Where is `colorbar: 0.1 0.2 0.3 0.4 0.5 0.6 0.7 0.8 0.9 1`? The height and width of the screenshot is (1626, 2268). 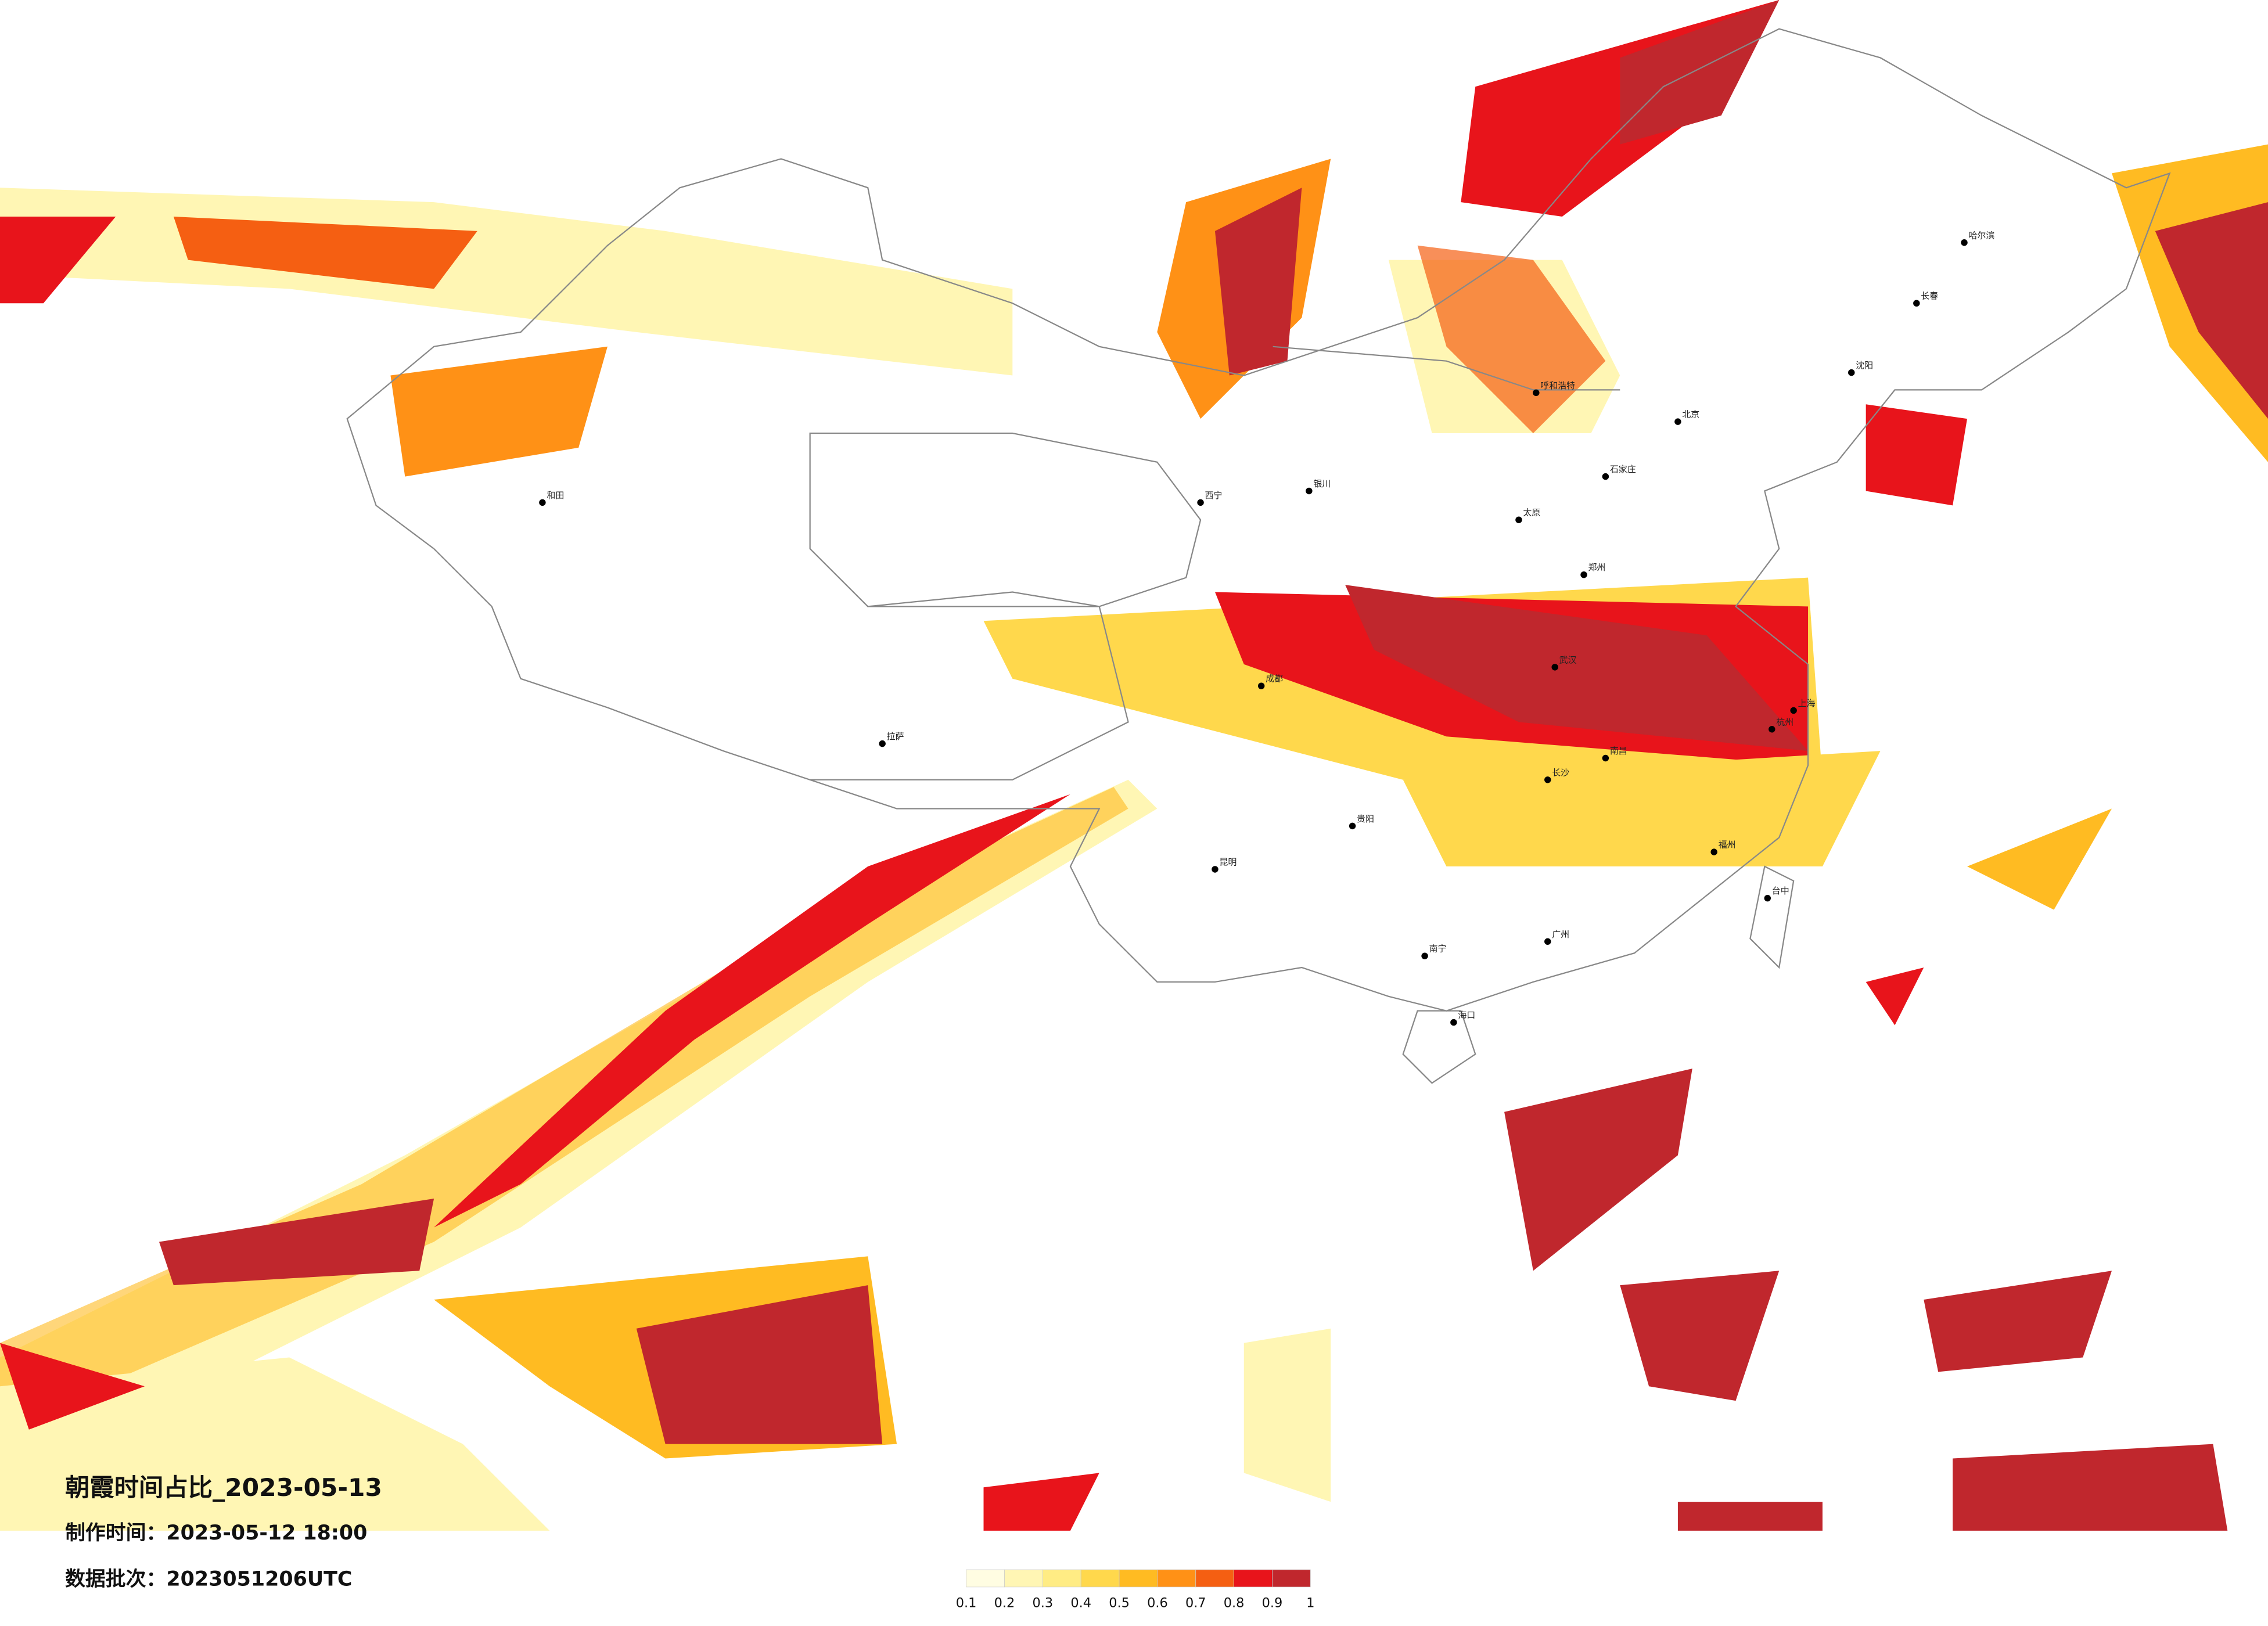
colorbar: 0.1 0.2 0.3 0.4 0.5 0.6 0.7 0.8 0.9 1 is located at coordinates (1135, 1590).